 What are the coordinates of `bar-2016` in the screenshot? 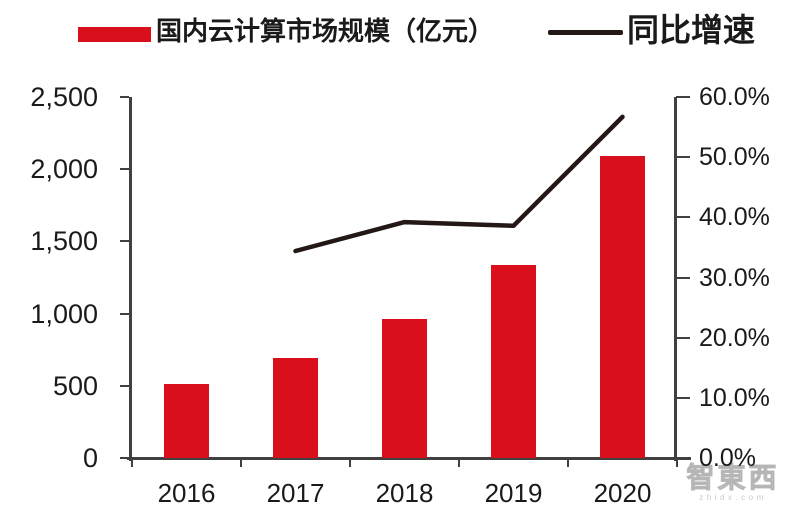 It's located at (186, 420).